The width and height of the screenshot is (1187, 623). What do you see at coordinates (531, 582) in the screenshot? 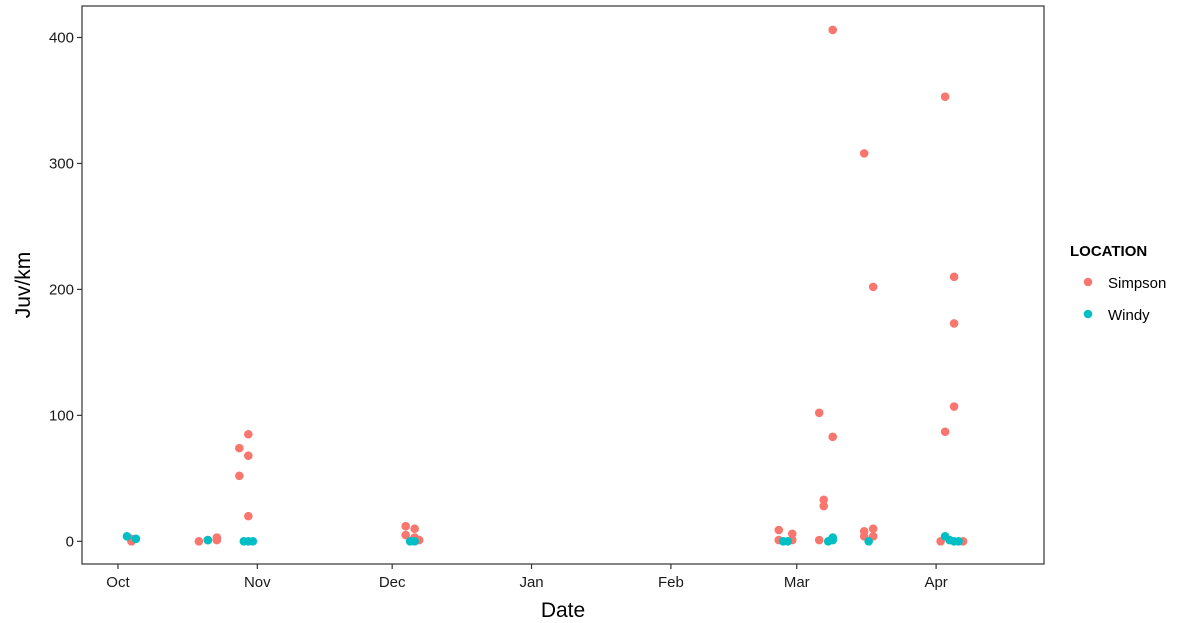
I see `x-tick-label: Jan` at bounding box center [531, 582].